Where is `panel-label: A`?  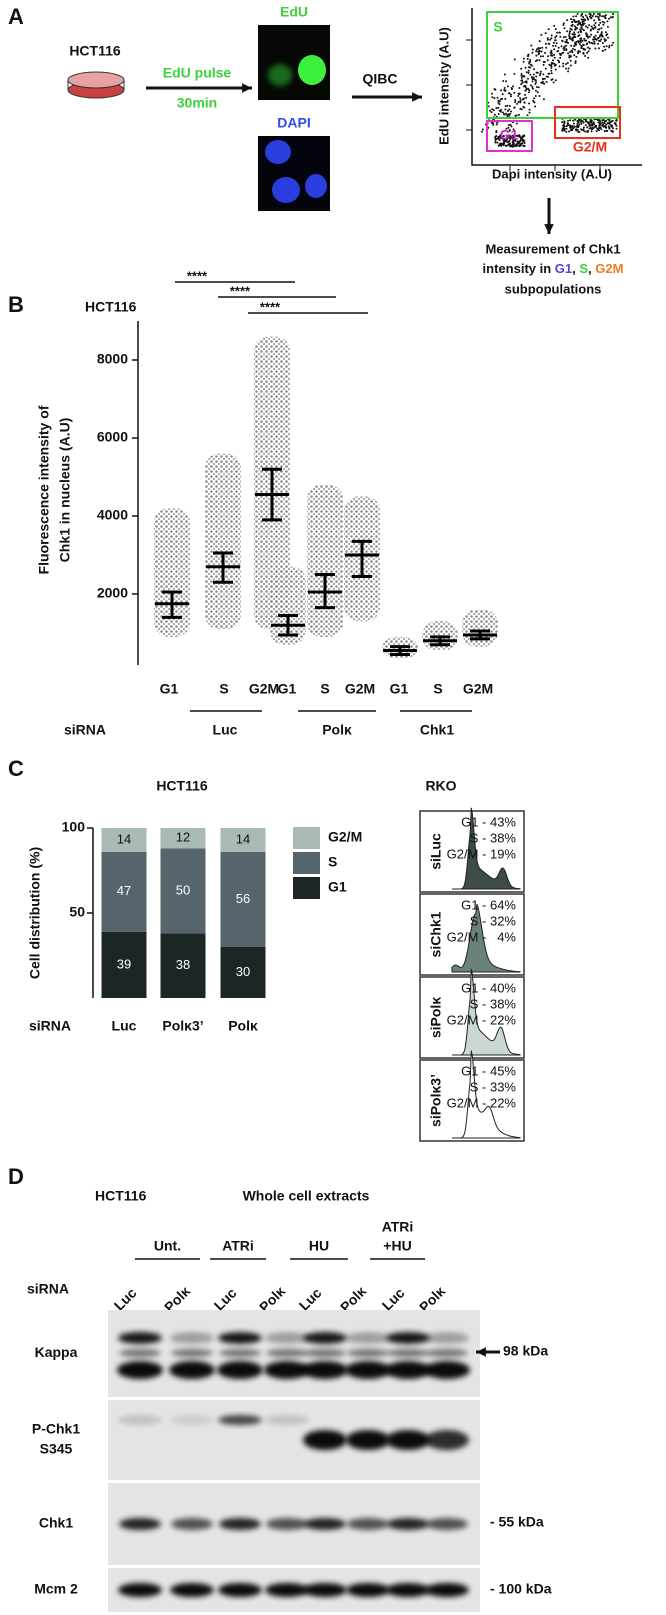
panel-label: A is located at coordinates (16, 16).